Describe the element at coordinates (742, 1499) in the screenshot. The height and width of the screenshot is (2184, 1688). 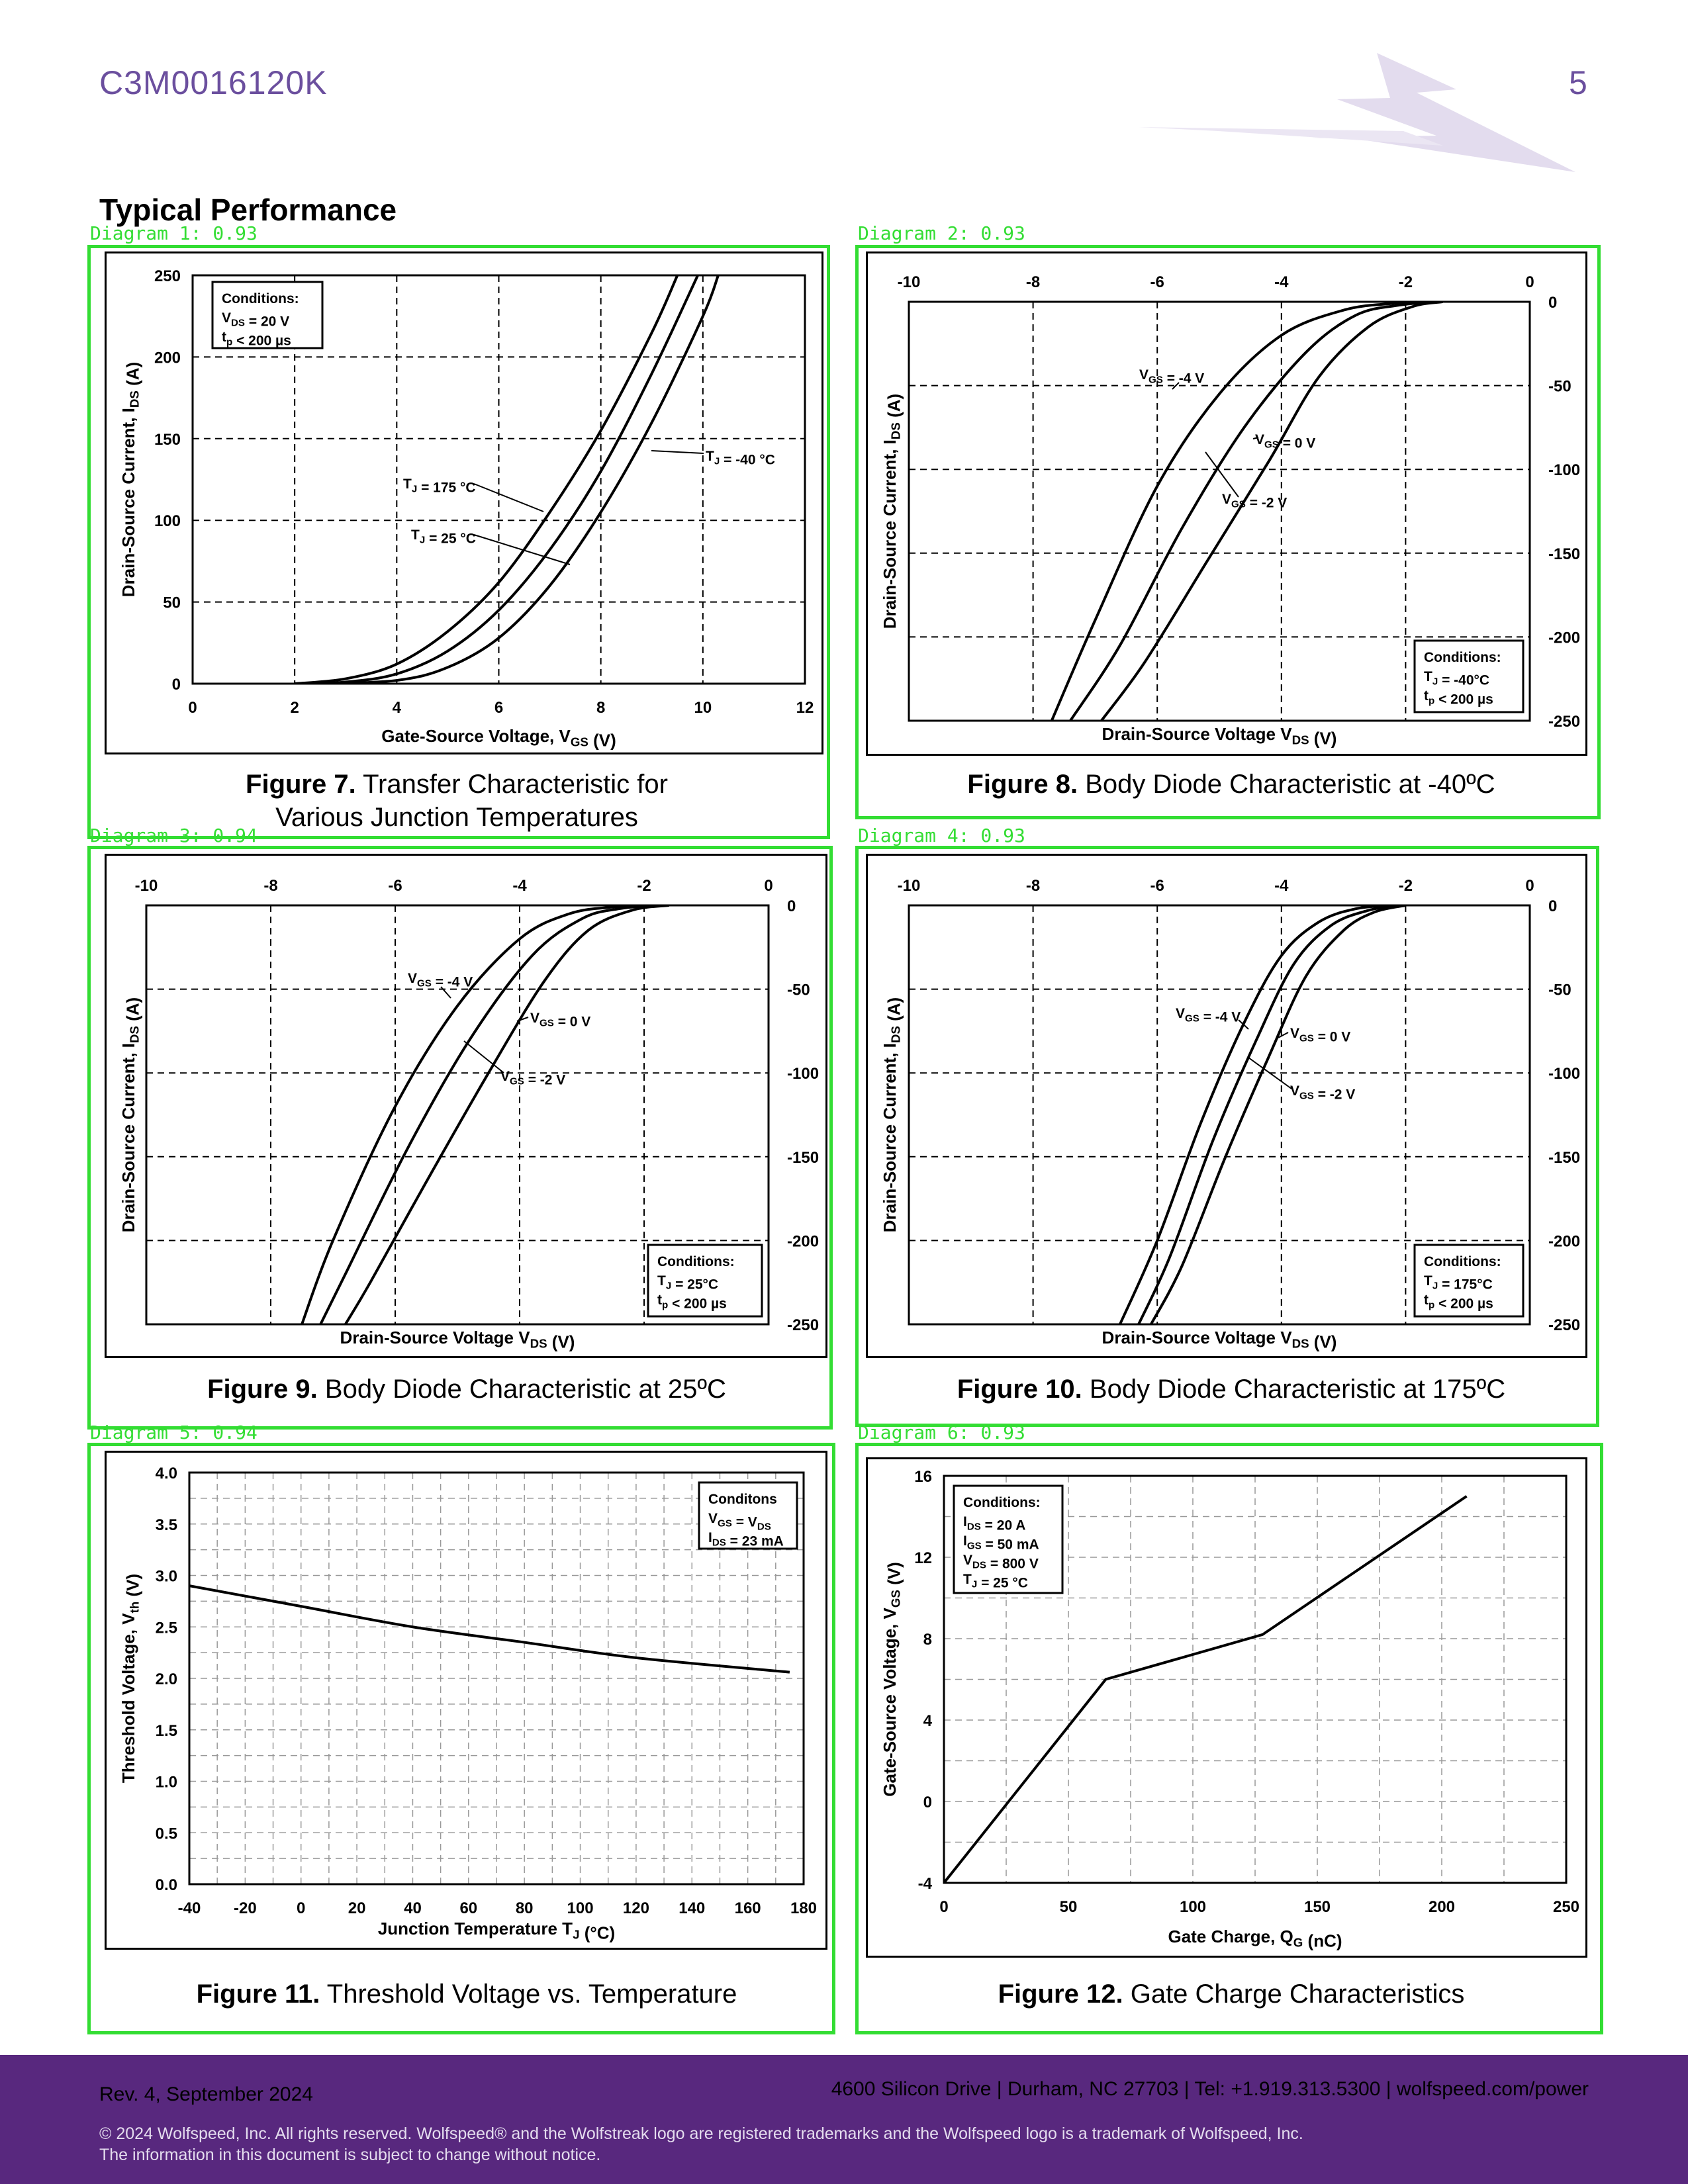
I see `conditions-line-0: Conditons` at that location.